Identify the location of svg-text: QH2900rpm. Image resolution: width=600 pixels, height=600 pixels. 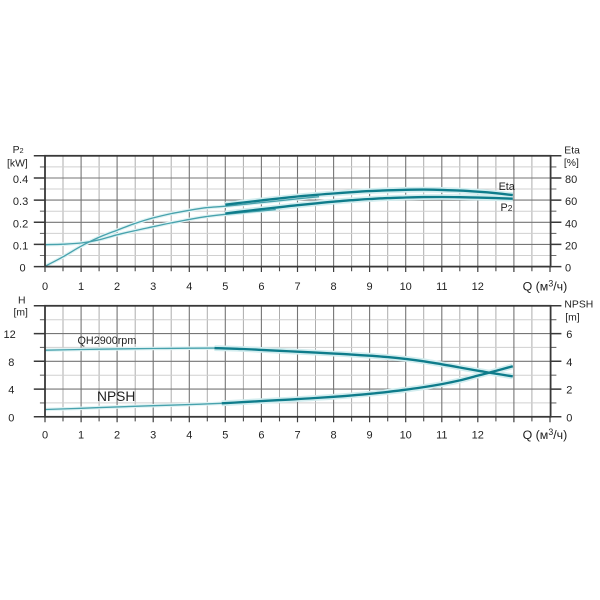
(107, 341).